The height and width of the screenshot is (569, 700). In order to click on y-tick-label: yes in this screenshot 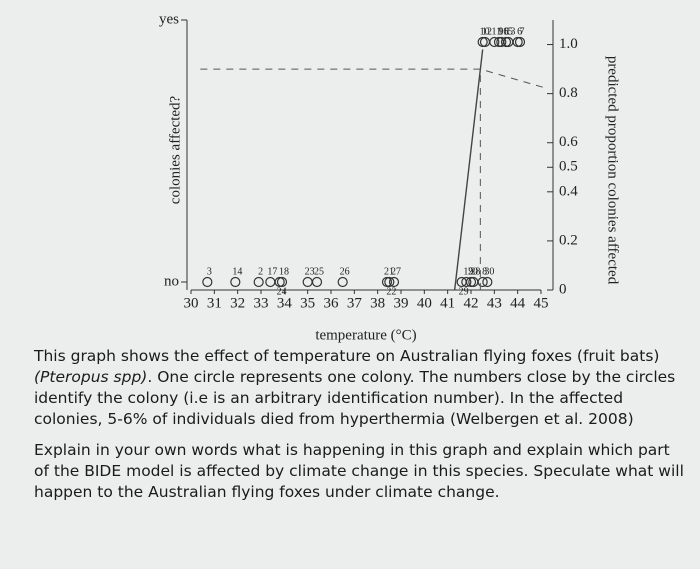, I will do `click(169, 19)`.